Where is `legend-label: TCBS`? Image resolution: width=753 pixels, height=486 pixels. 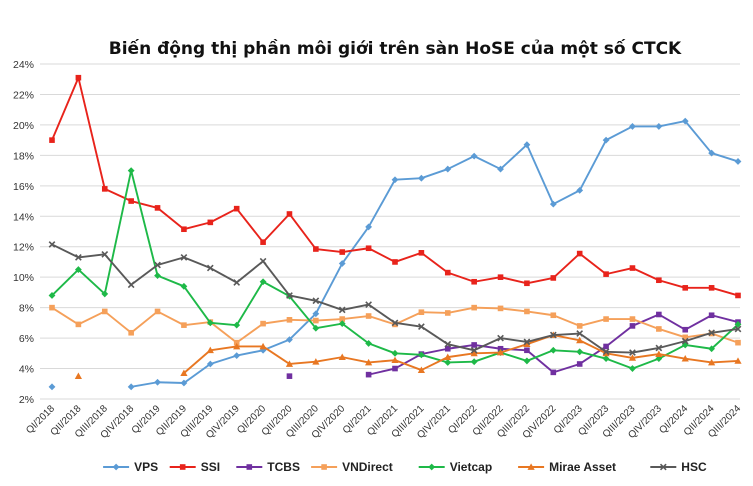 legend-label: TCBS is located at coordinates (283, 467).